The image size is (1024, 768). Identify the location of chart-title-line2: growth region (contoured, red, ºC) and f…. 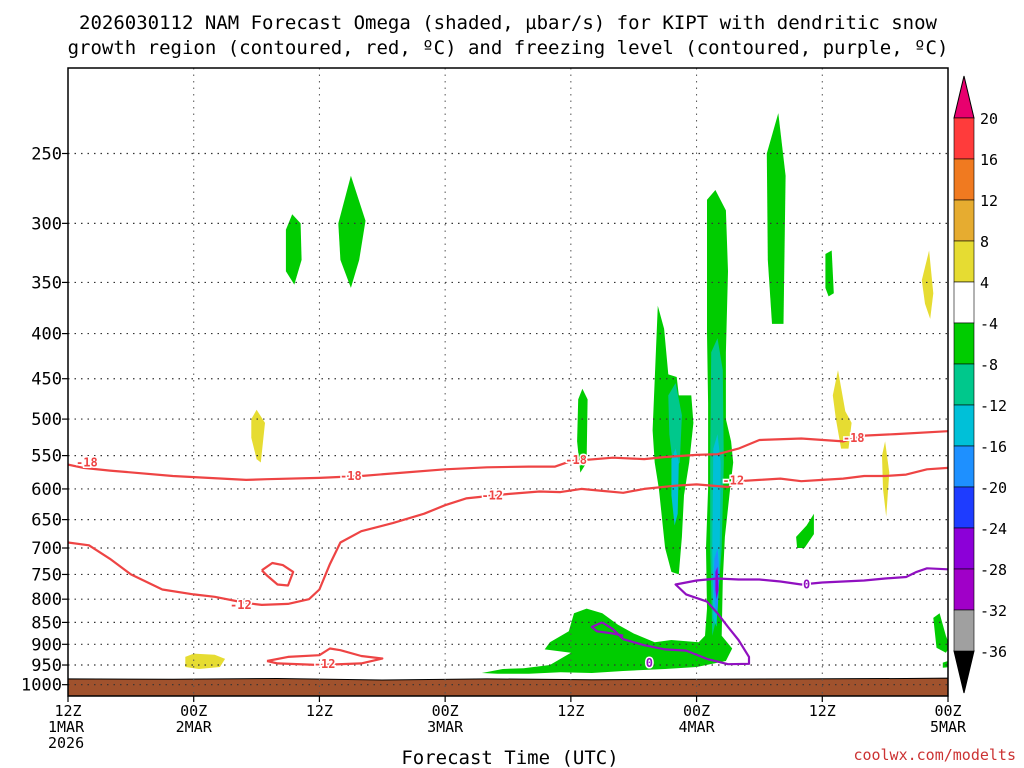
(508, 48).